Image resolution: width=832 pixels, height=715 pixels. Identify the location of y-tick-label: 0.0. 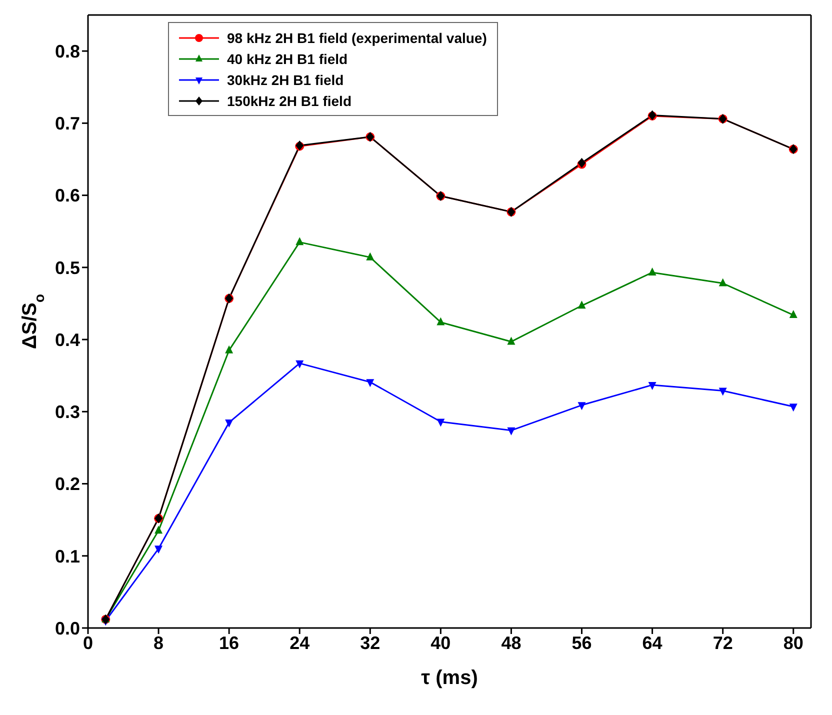
(67, 628).